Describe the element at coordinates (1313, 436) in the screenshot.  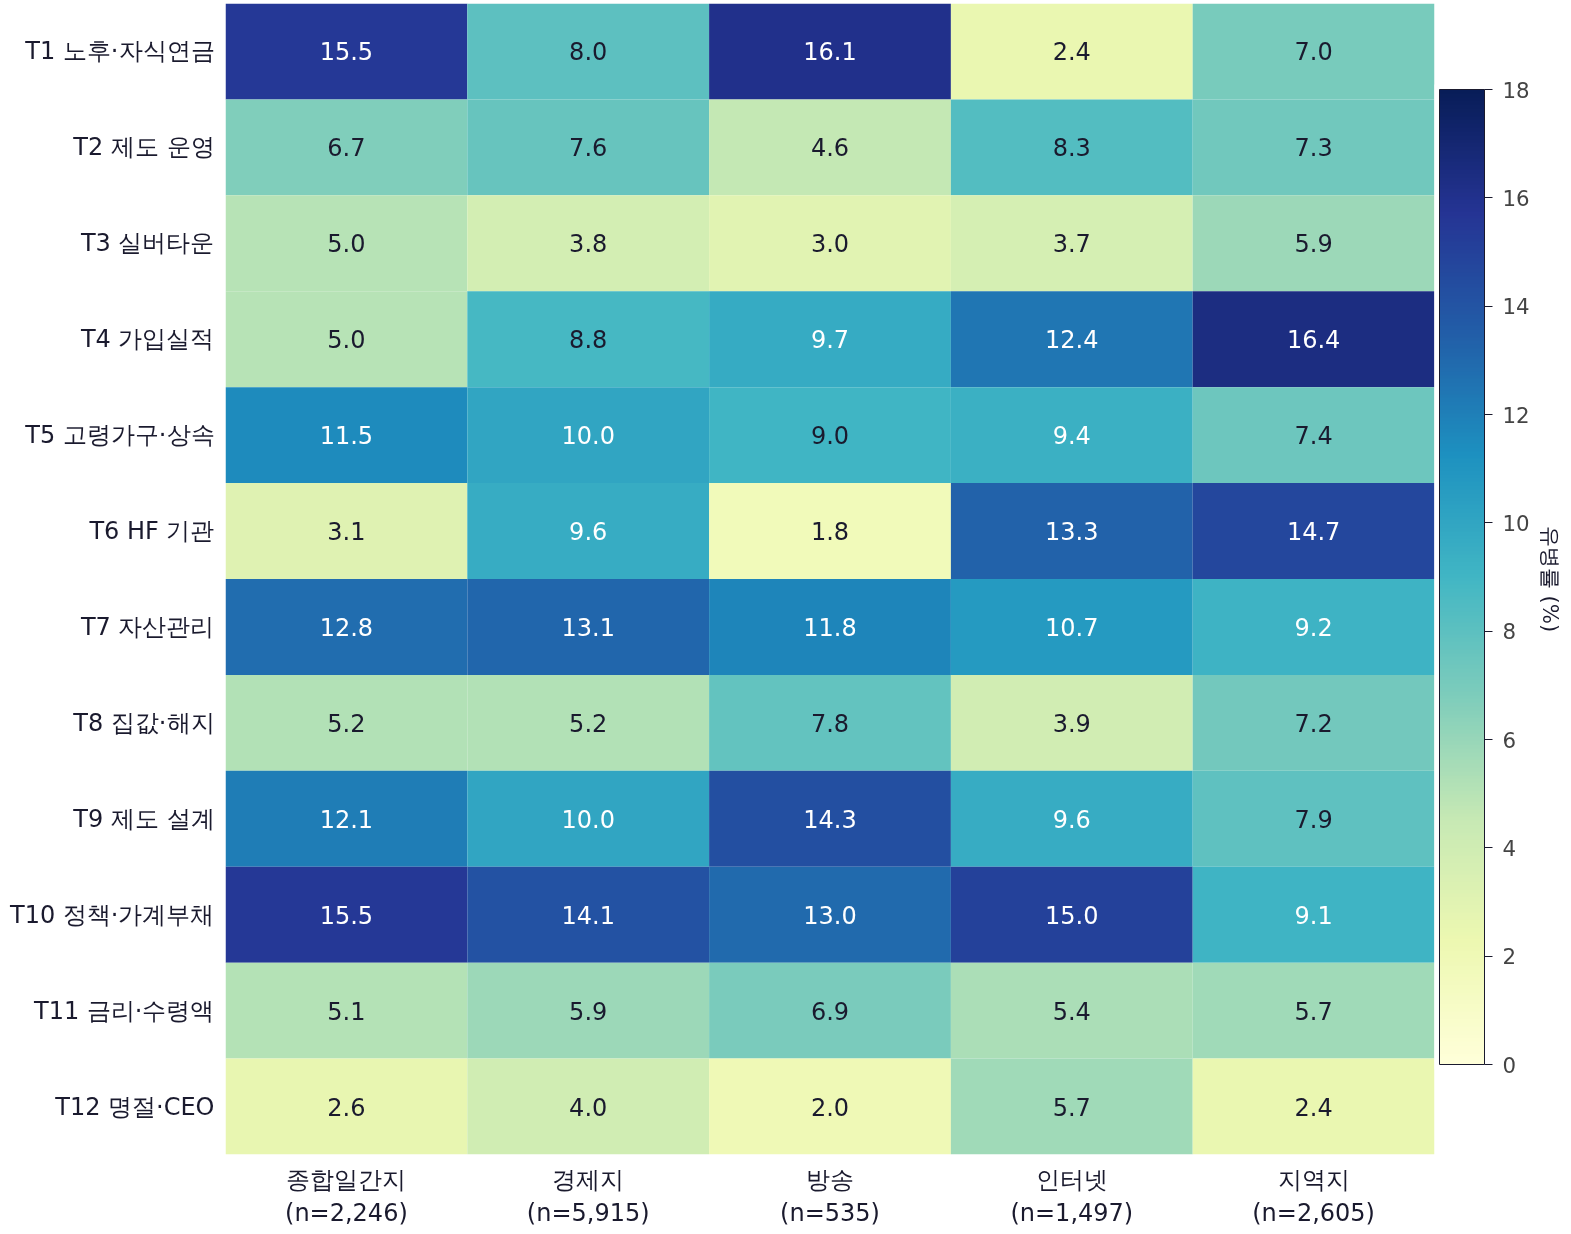
I see `data-label: 7.4` at that location.